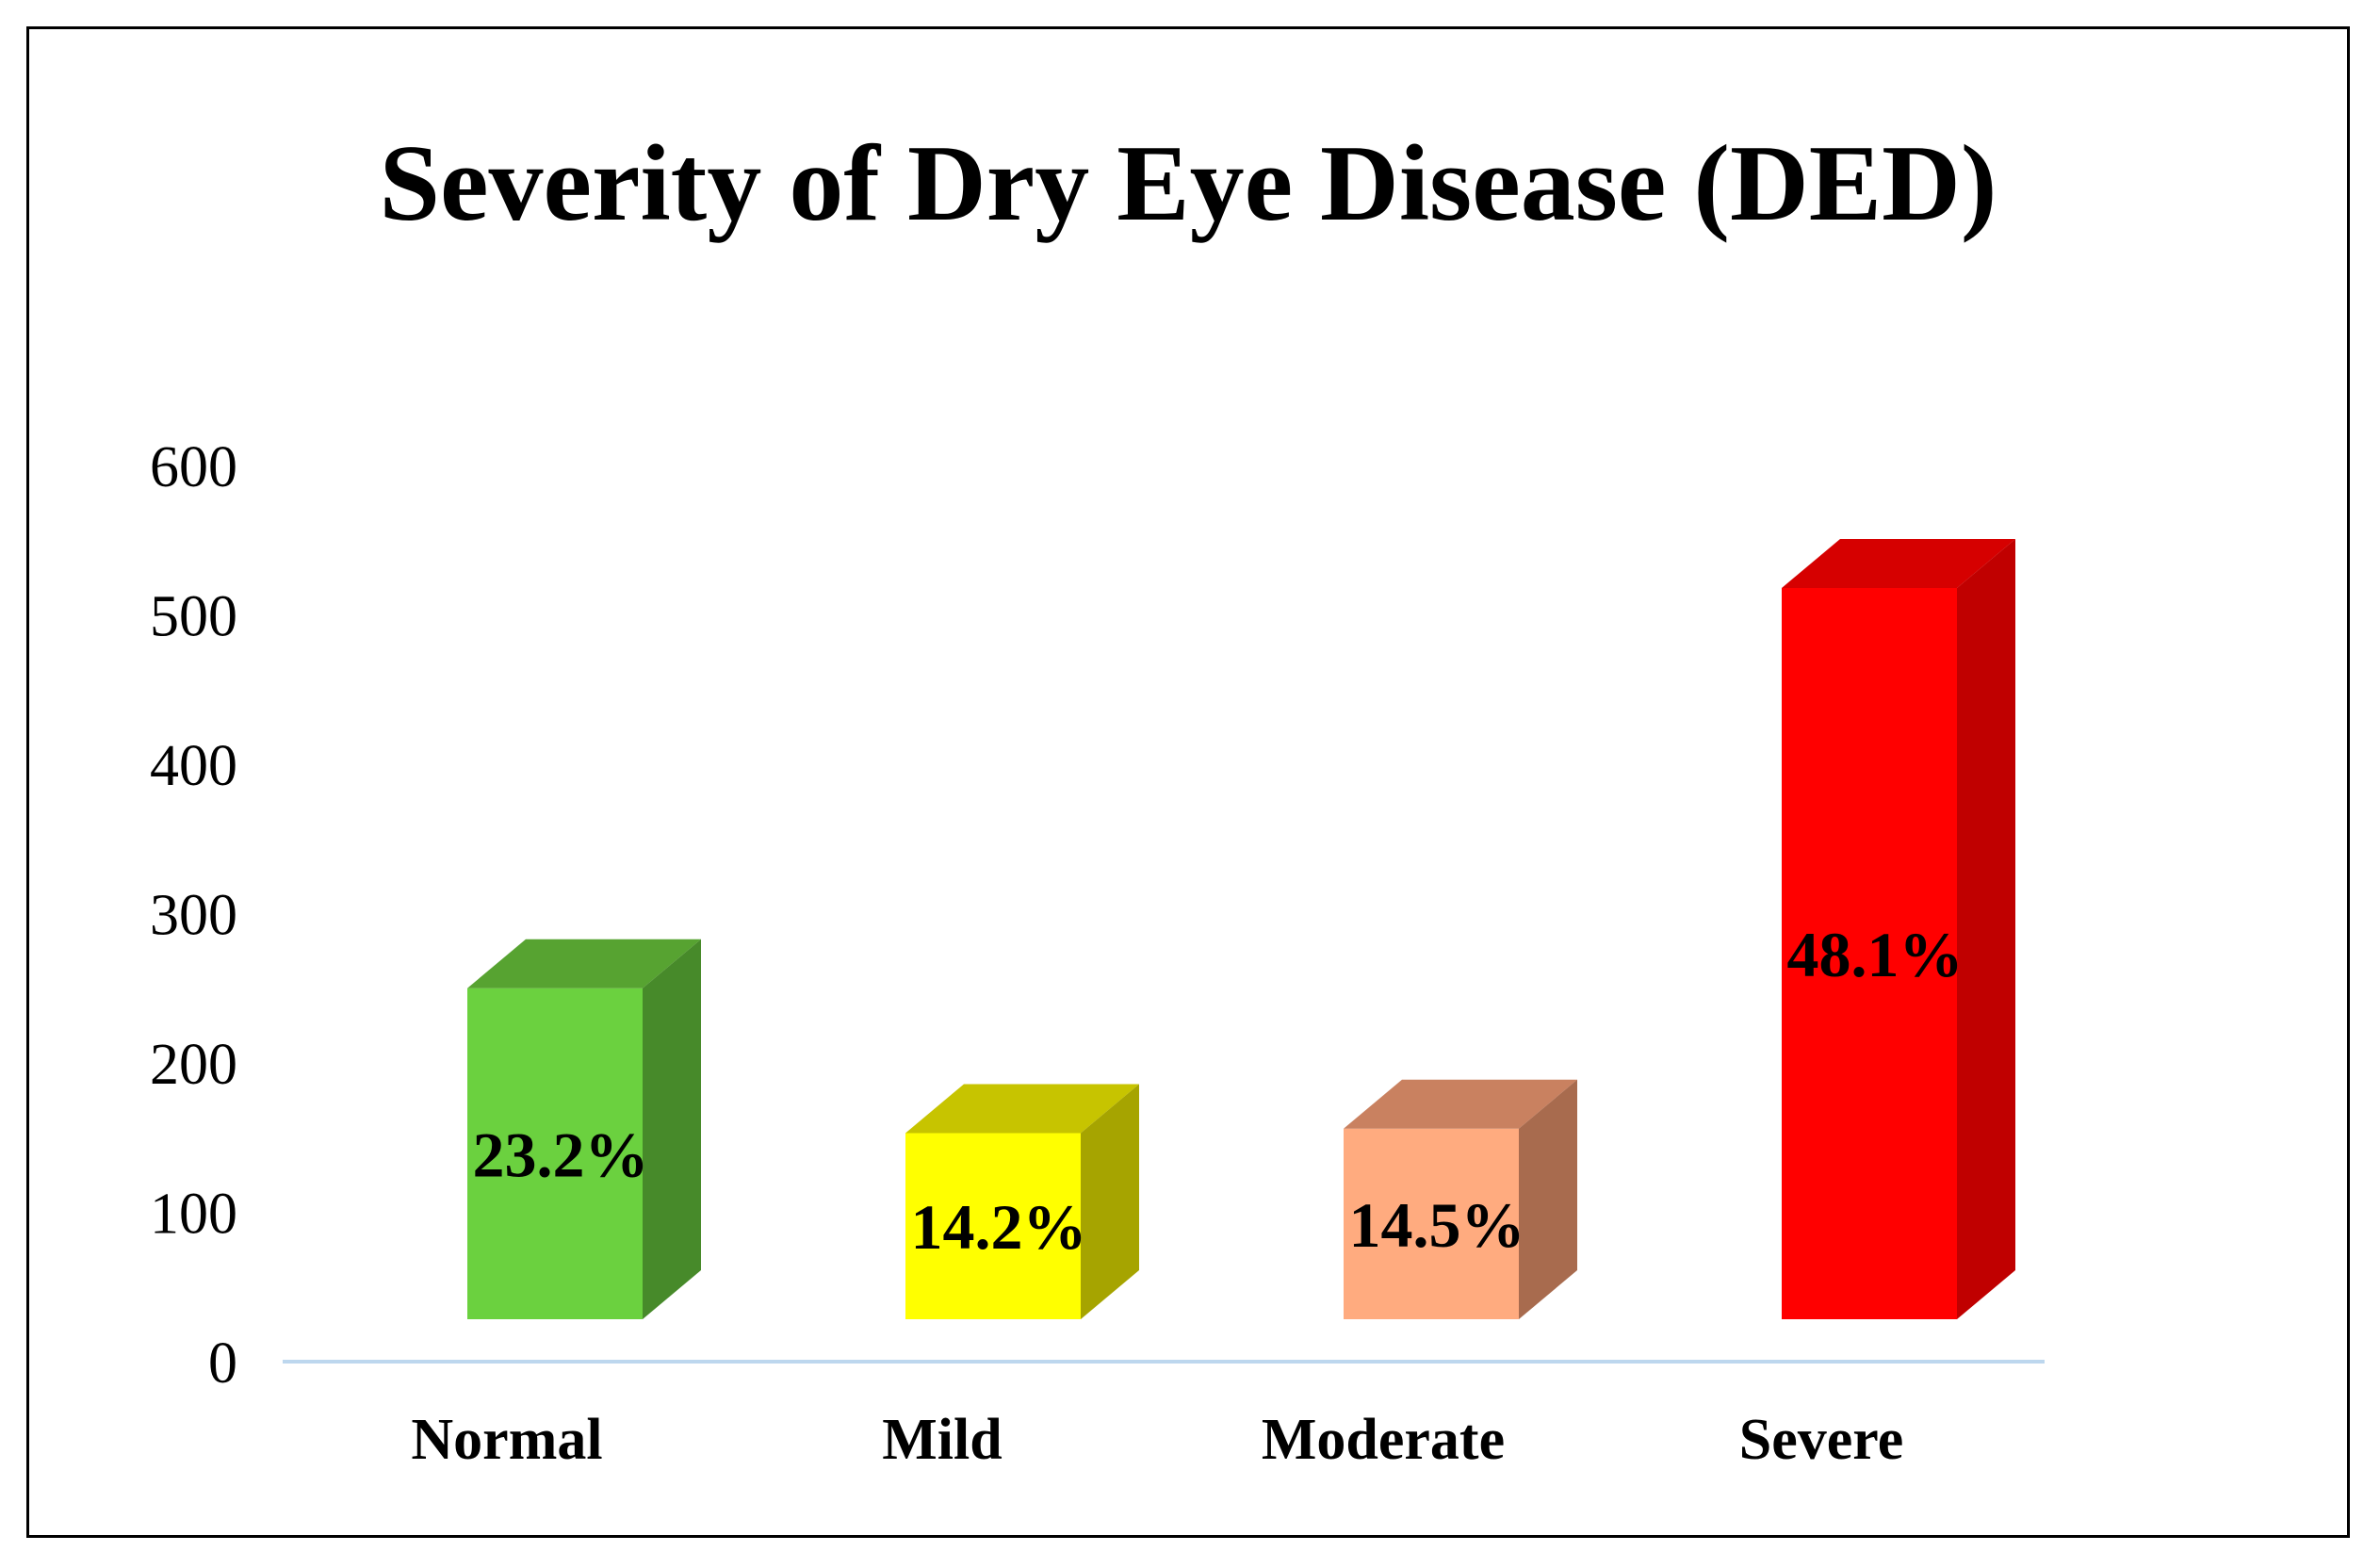  I want to click on data-label: 48.1%, so click(1875, 954).